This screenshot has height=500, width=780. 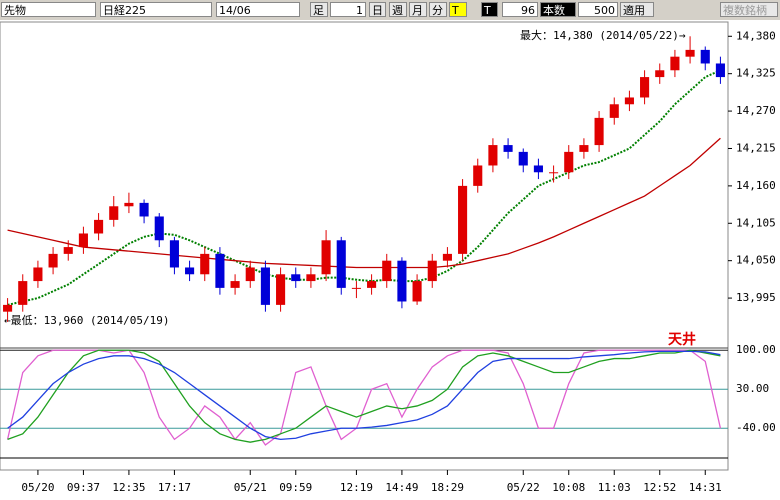 I want to click on apply-button: 適用, so click(x=637, y=9).